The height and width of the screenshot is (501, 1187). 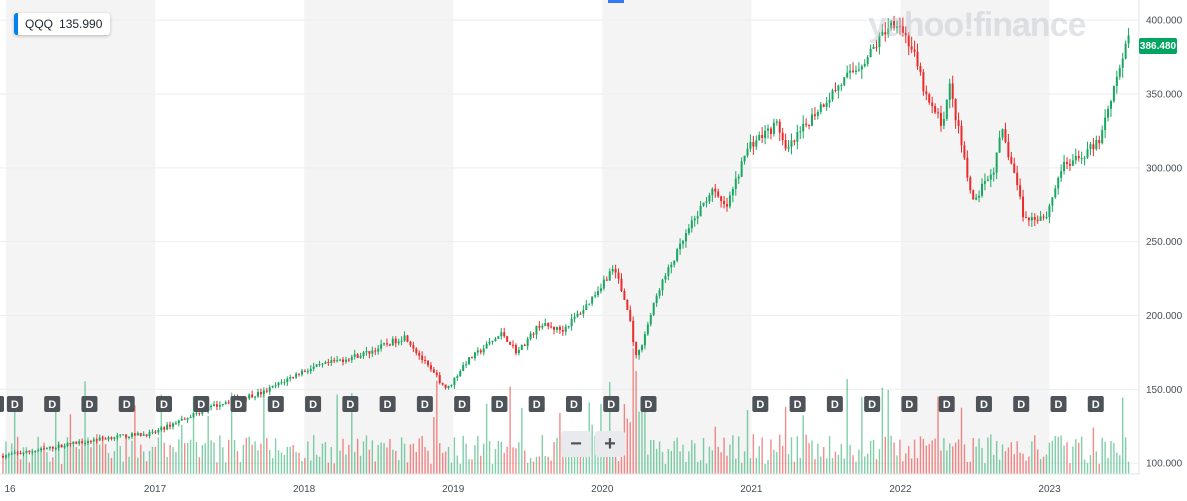 I want to click on y-tick-label: 400.000, so click(x=1164, y=21).